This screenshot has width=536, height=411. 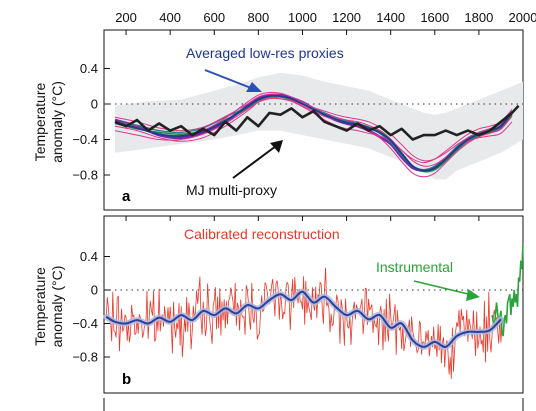 I want to click on proxies-annotation: Averaged low-res proxies, so click(x=265, y=53).